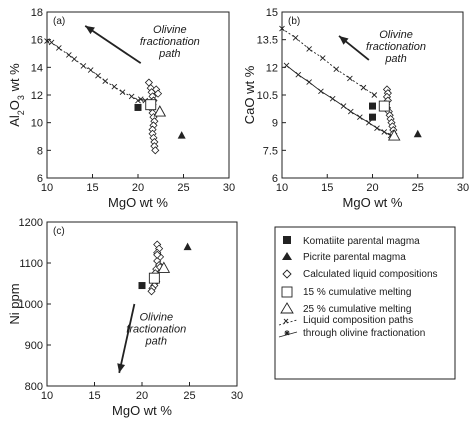 This screenshot has height=427, width=474. What do you see at coordinates (354, 257) in the screenshot?
I see `legend-picrite-label: Picrite parental magma` at bounding box center [354, 257].